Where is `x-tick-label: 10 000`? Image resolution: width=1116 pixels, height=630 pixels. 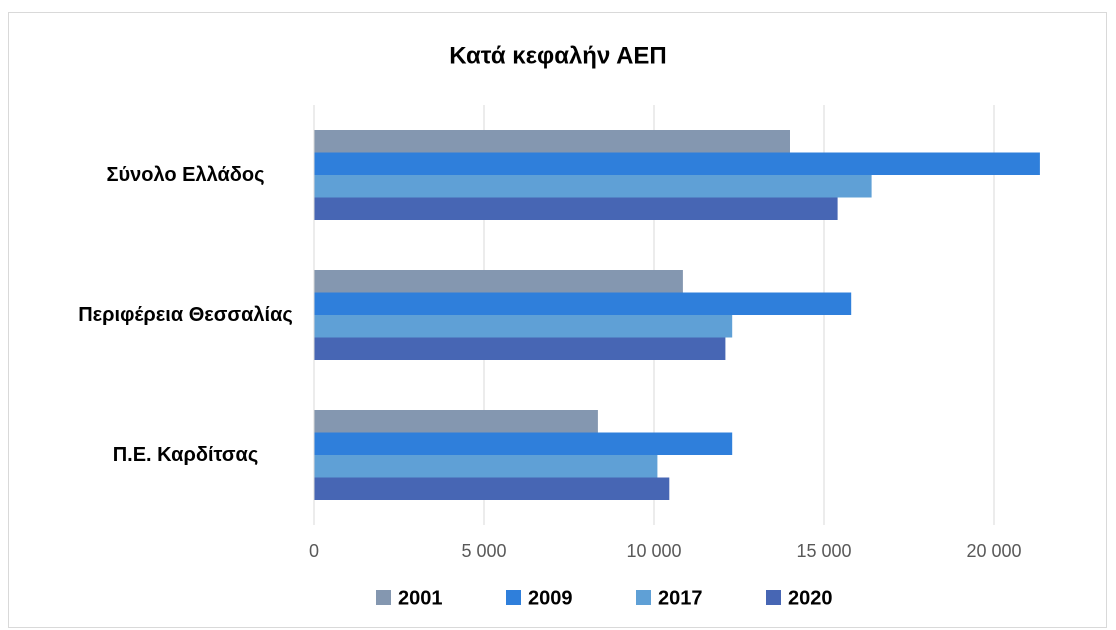
x-tick-label: 10 000 is located at coordinates (653, 551).